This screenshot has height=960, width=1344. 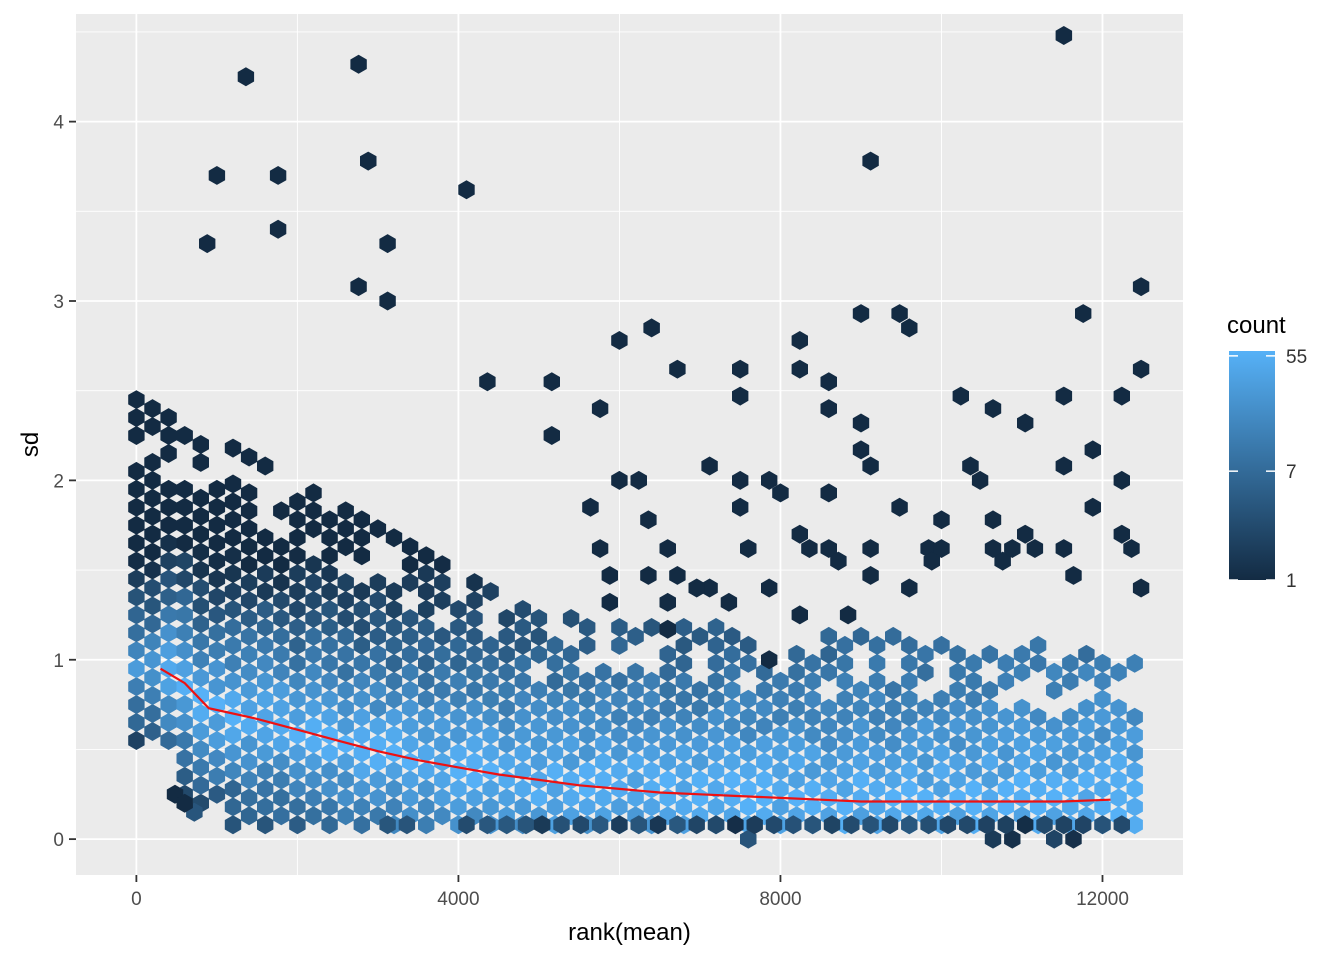 What do you see at coordinates (1296, 357) in the screenshot?
I see `legend-tick-label: 55` at bounding box center [1296, 357].